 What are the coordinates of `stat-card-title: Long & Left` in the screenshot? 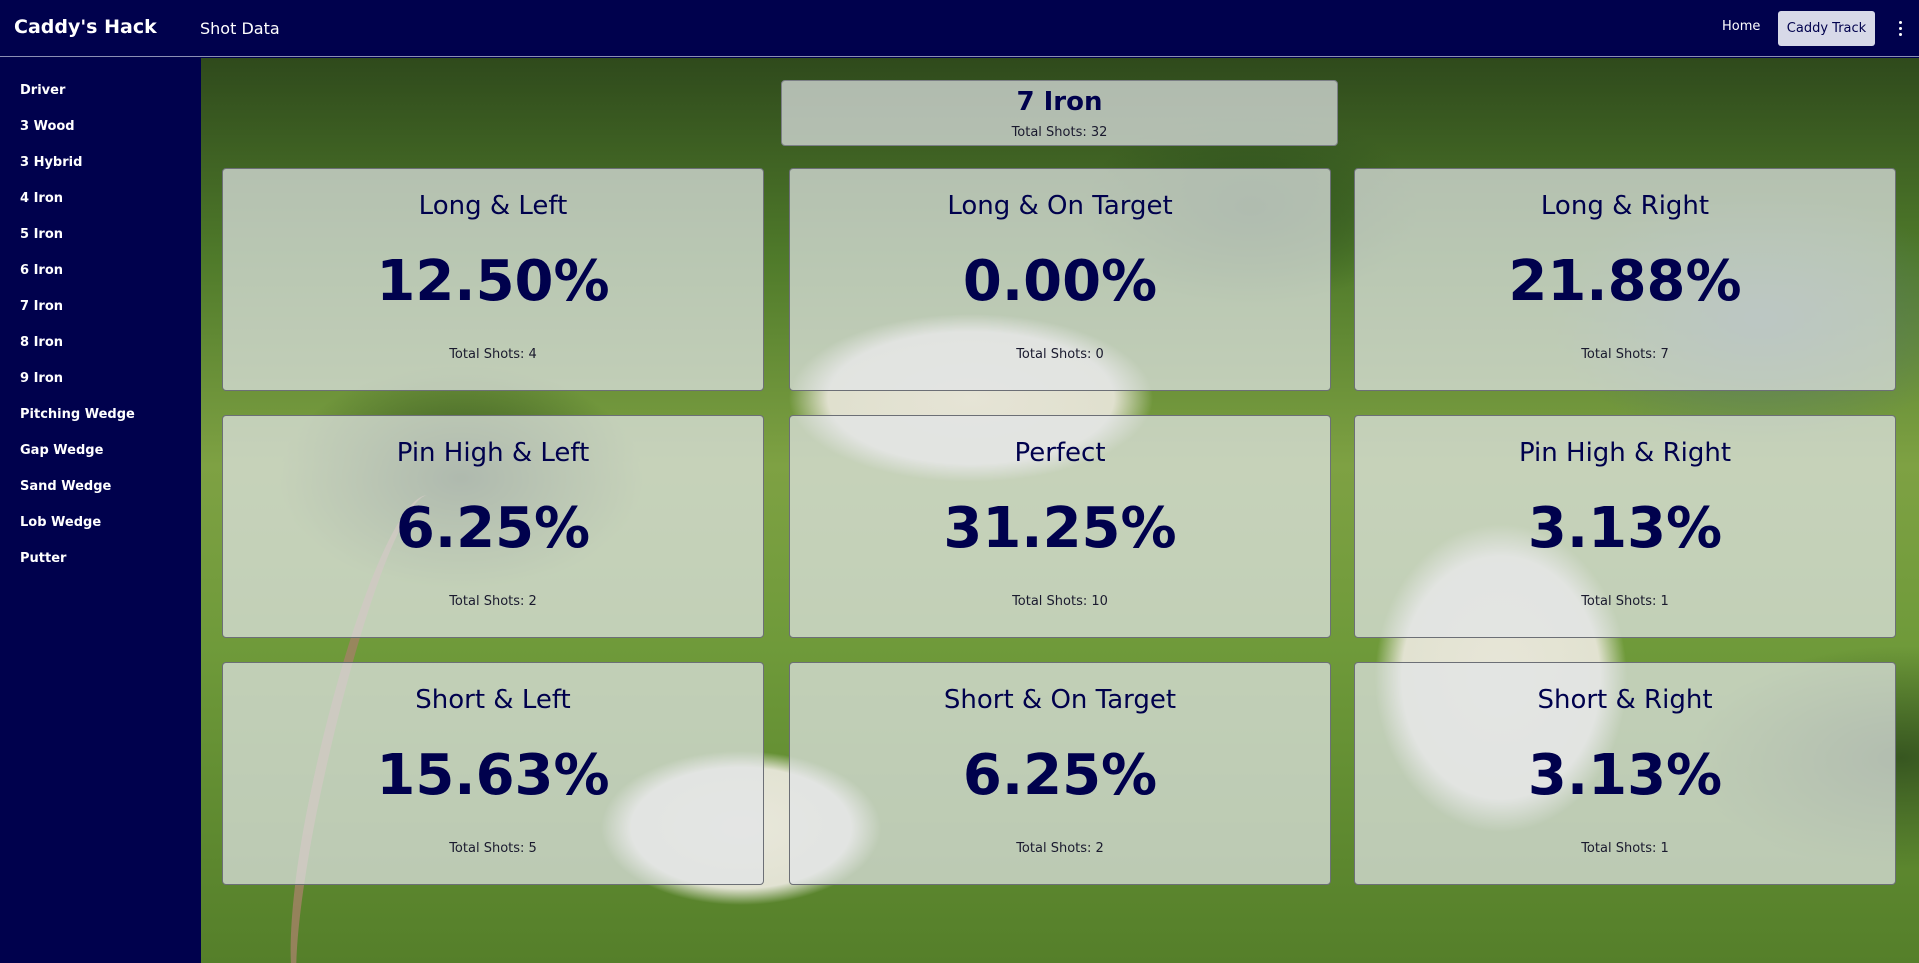 It's located at (493, 206).